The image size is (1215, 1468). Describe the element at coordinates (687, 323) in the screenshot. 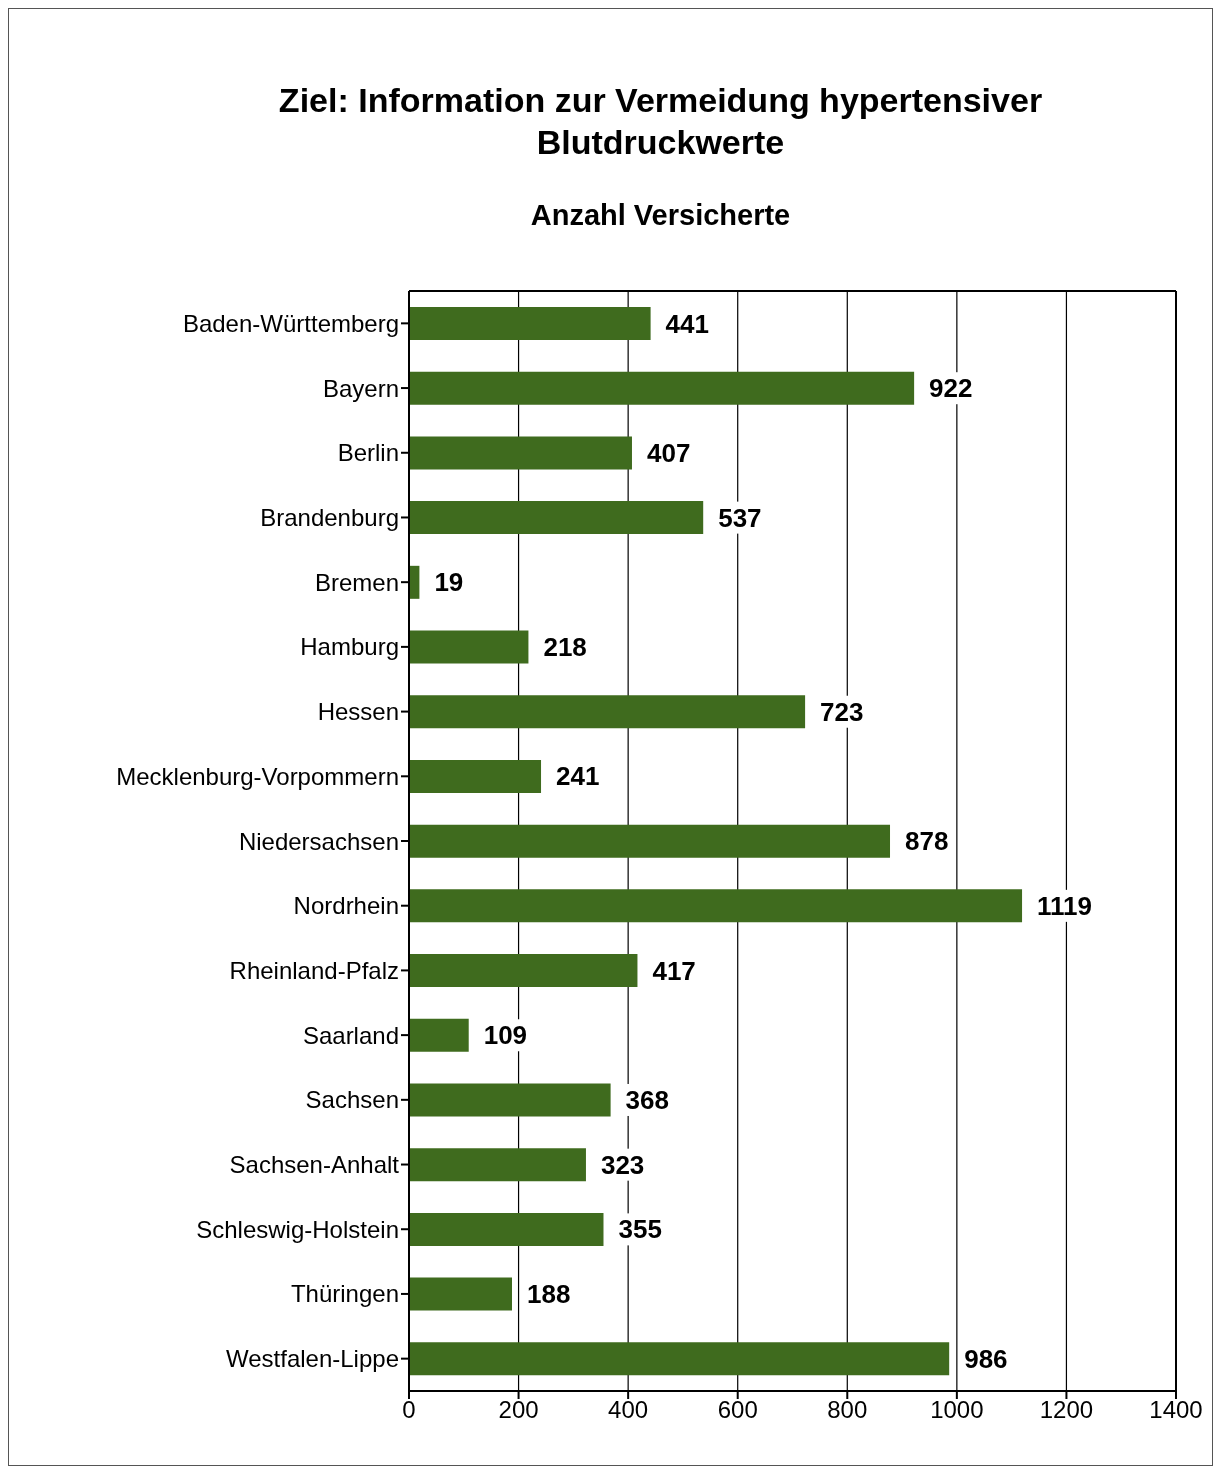

I see `data-label: 441` at that location.